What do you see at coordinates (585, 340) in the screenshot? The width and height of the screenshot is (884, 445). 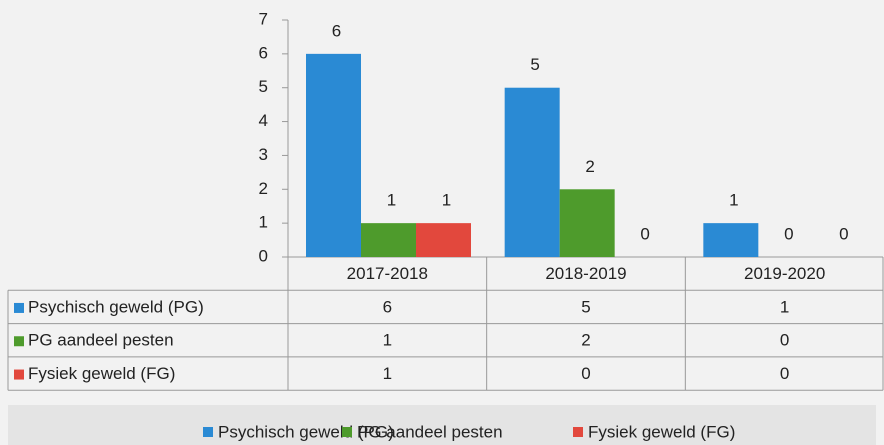 I see `table-cell: 2` at bounding box center [585, 340].